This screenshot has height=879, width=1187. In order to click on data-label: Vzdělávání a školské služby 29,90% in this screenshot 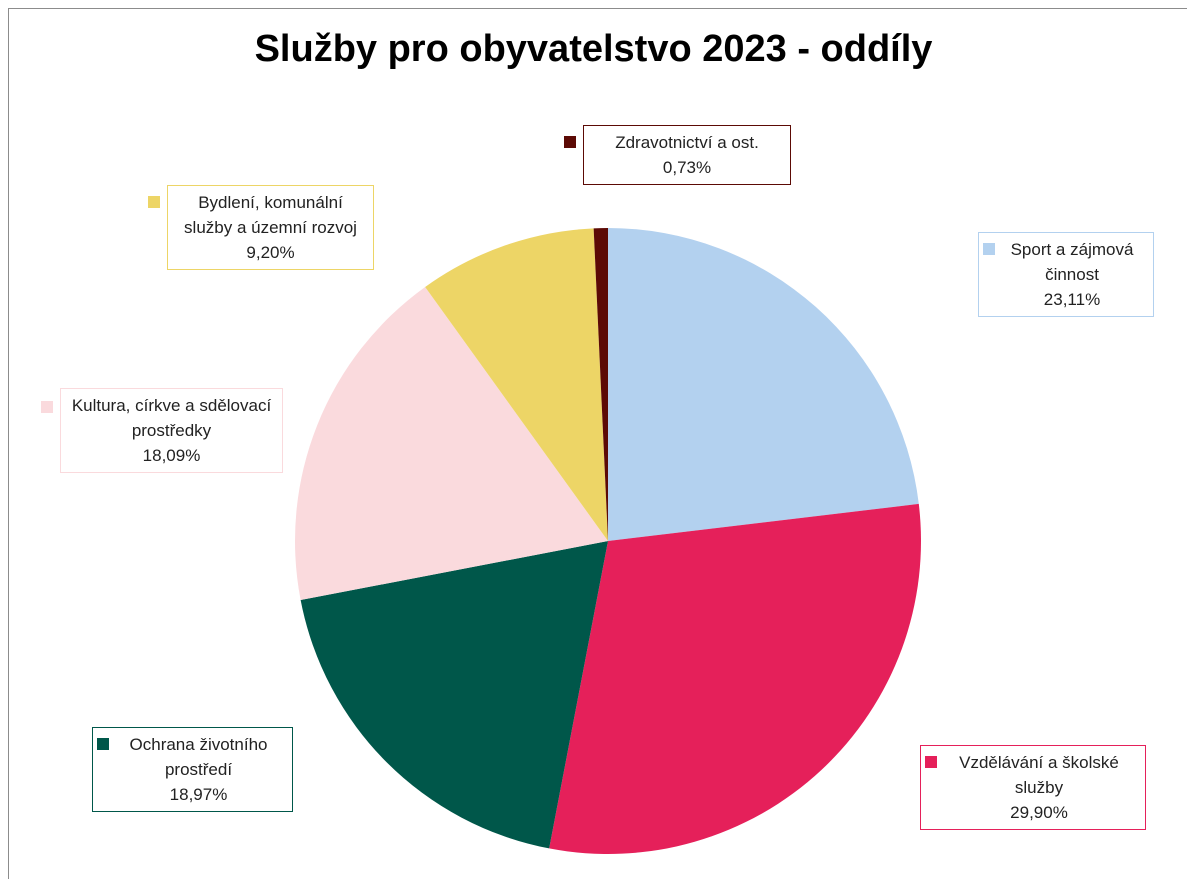, I will do `click(1033, 787)`.